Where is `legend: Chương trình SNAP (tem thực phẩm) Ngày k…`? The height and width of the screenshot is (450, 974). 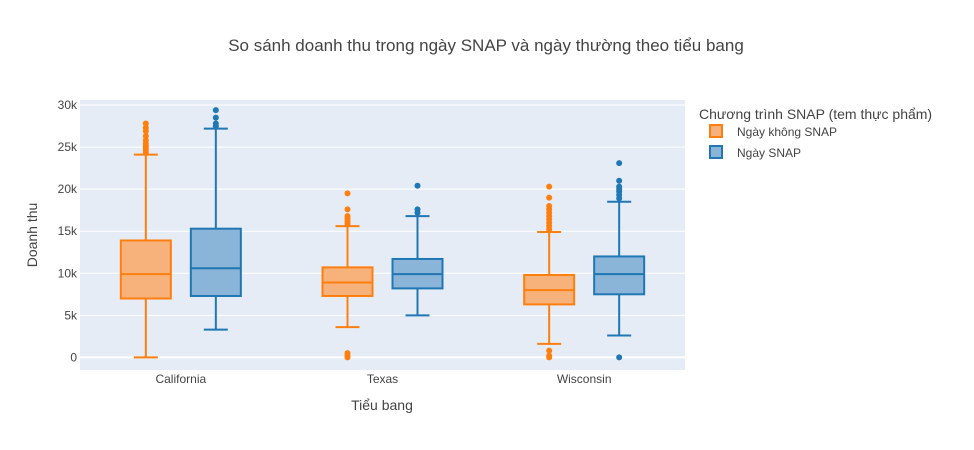 legend: Chương trình SNAP (tem thực phẩm) Ngày k… is located at coordinates (815, 133).